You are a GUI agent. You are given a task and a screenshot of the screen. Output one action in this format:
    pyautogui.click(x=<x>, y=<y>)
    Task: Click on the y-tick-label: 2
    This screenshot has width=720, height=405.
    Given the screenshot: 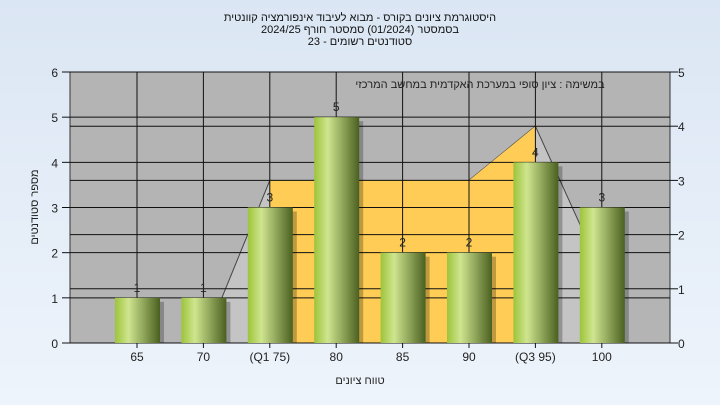 What is the action you would take?
    pyautogui.click(x=54, y=254)
    